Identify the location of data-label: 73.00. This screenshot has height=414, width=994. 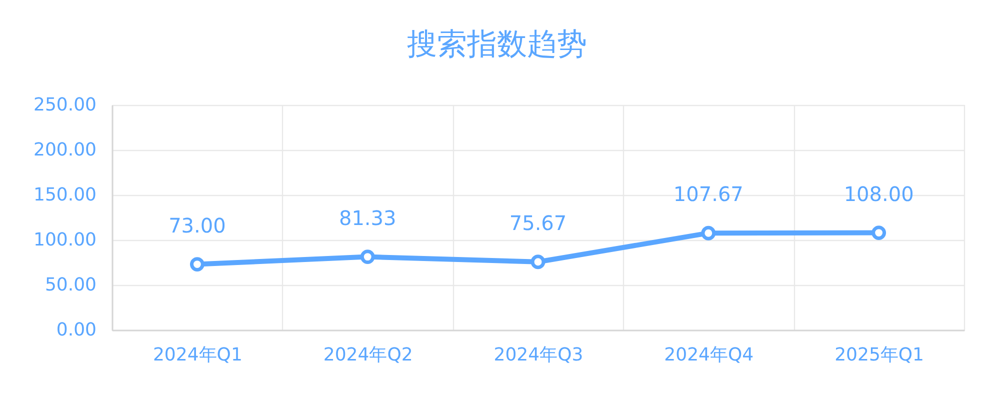
(197, 225).